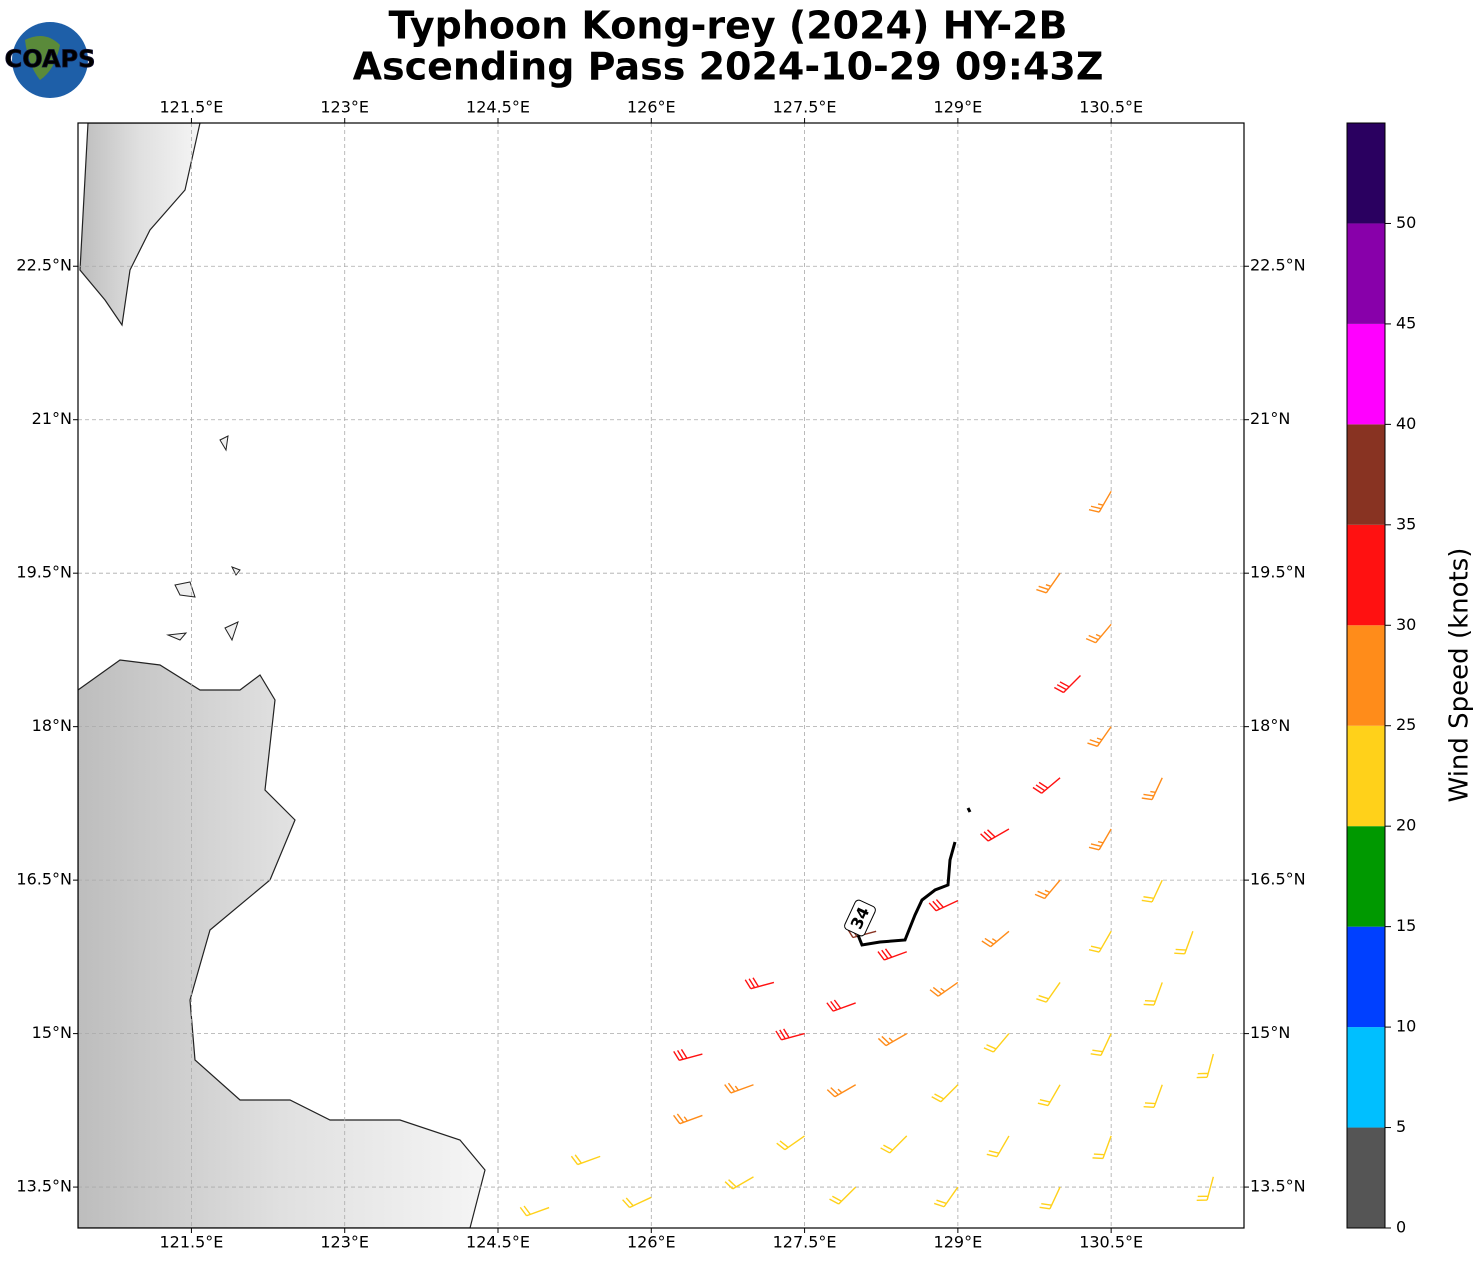  I want to click on islands, so click(203, 538).